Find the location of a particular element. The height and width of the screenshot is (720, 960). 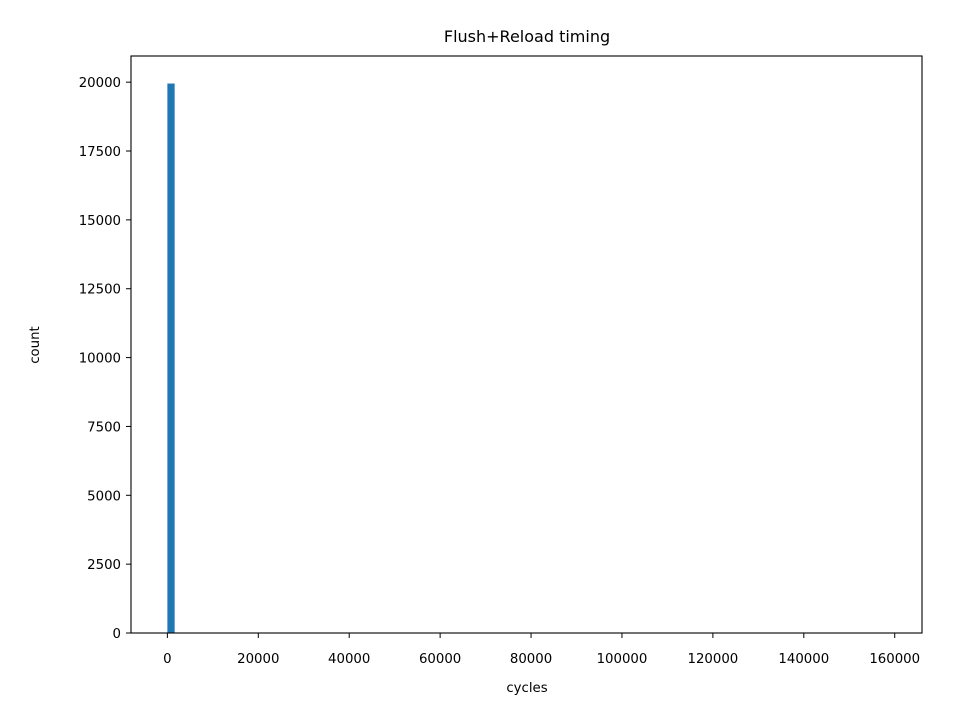

x-tick-label: 100000 is located at coordinates (622, 659).